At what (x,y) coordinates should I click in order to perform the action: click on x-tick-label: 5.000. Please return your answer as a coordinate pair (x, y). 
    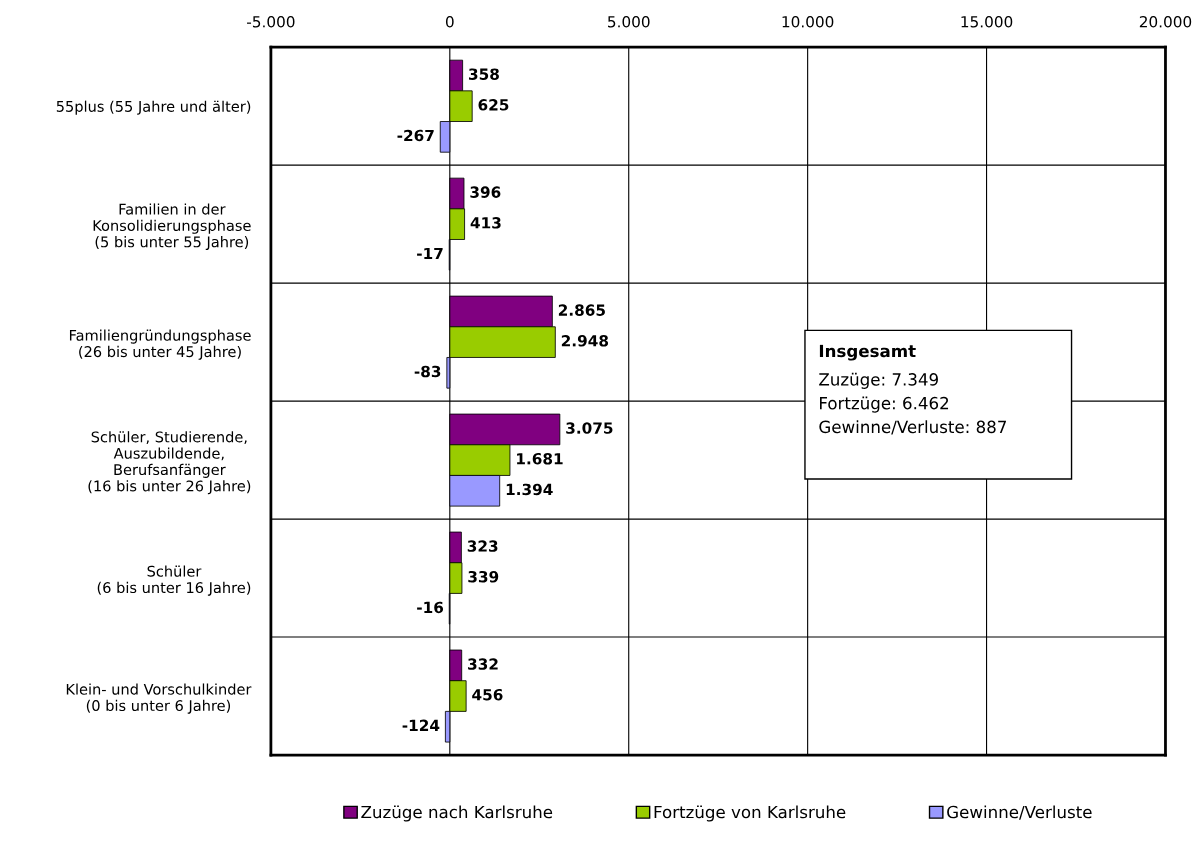
    Looking at the image, I should click on (629, 22).